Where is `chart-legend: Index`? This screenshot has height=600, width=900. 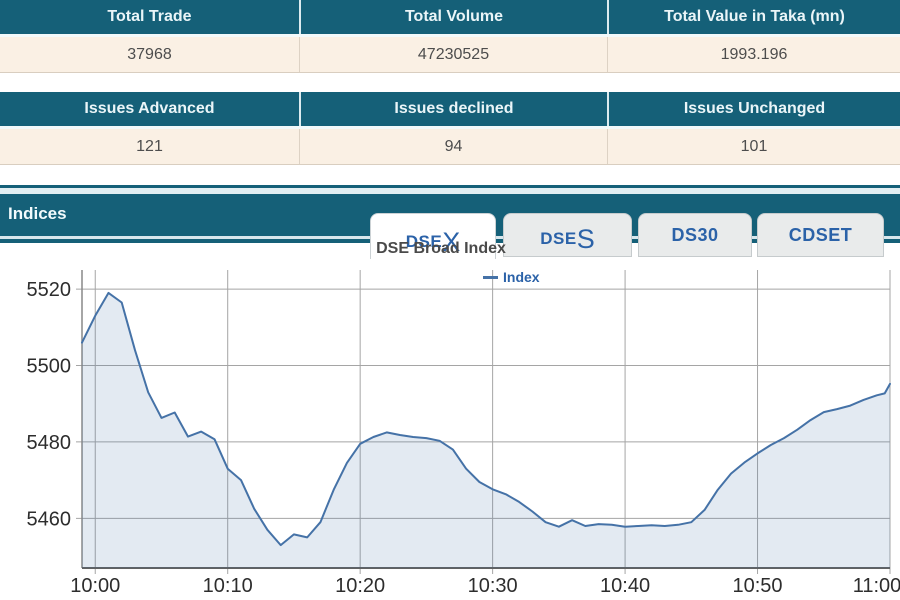 chart-legend: Index is located at coordinates (511, 277).